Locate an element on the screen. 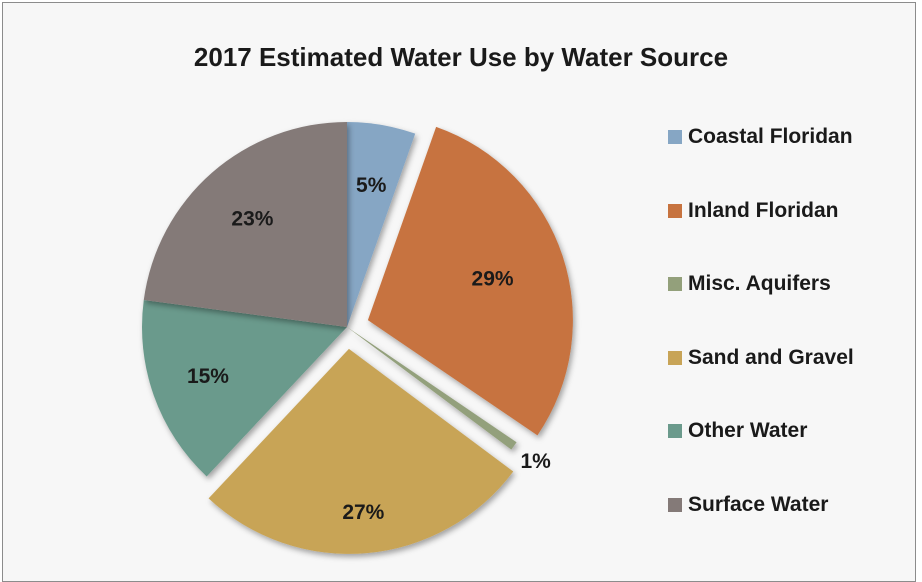  legend-item-misc-aquifers: Misc. Aquifers is located at coordinates (761, 284).